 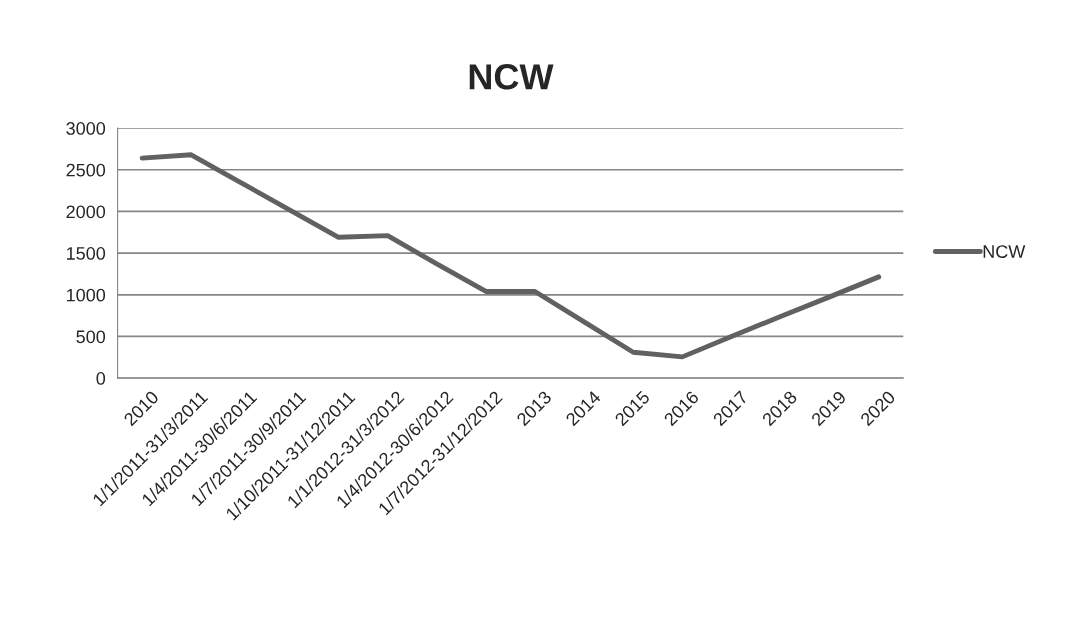 I want to click on legend-label: NCW, so click(x=1004, y=251).